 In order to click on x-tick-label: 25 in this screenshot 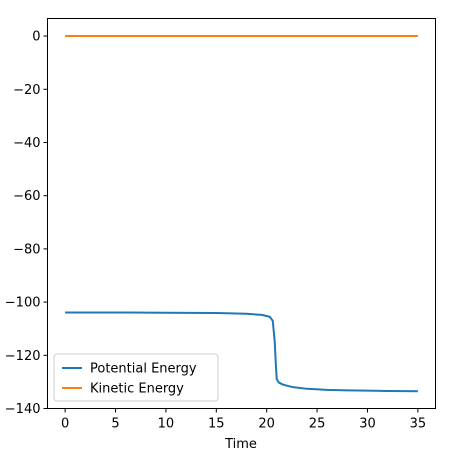, I will do `click(317, 424)`.